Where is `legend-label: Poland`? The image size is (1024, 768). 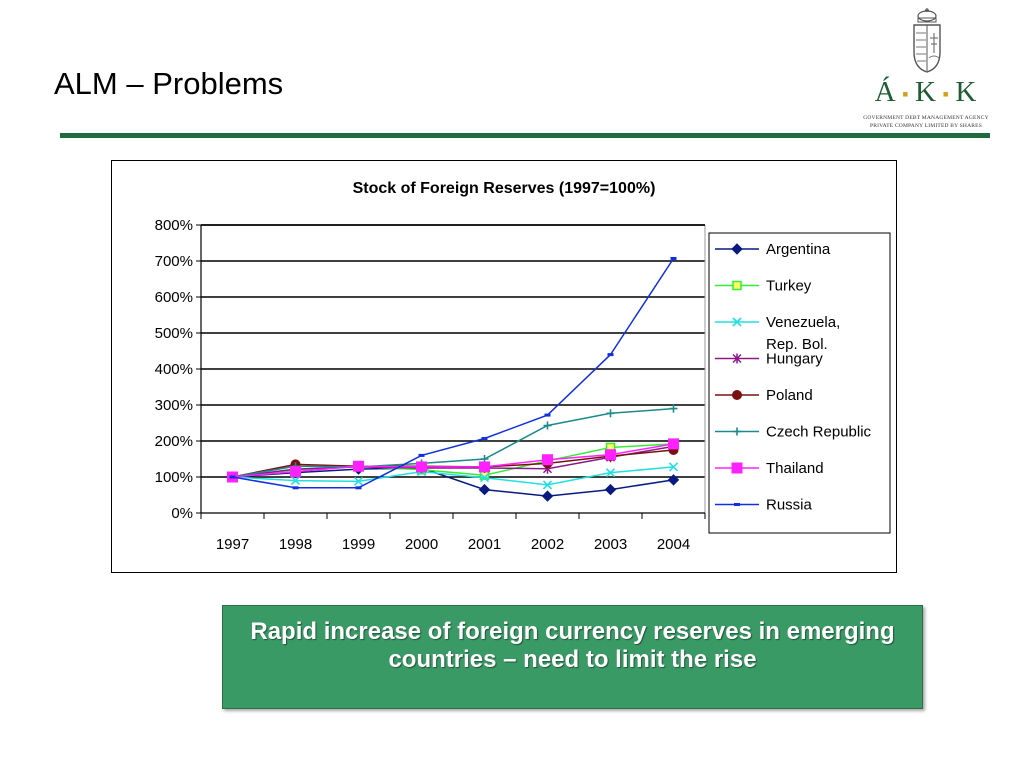 legend-label: Poland is located at coordinates (789, 395).